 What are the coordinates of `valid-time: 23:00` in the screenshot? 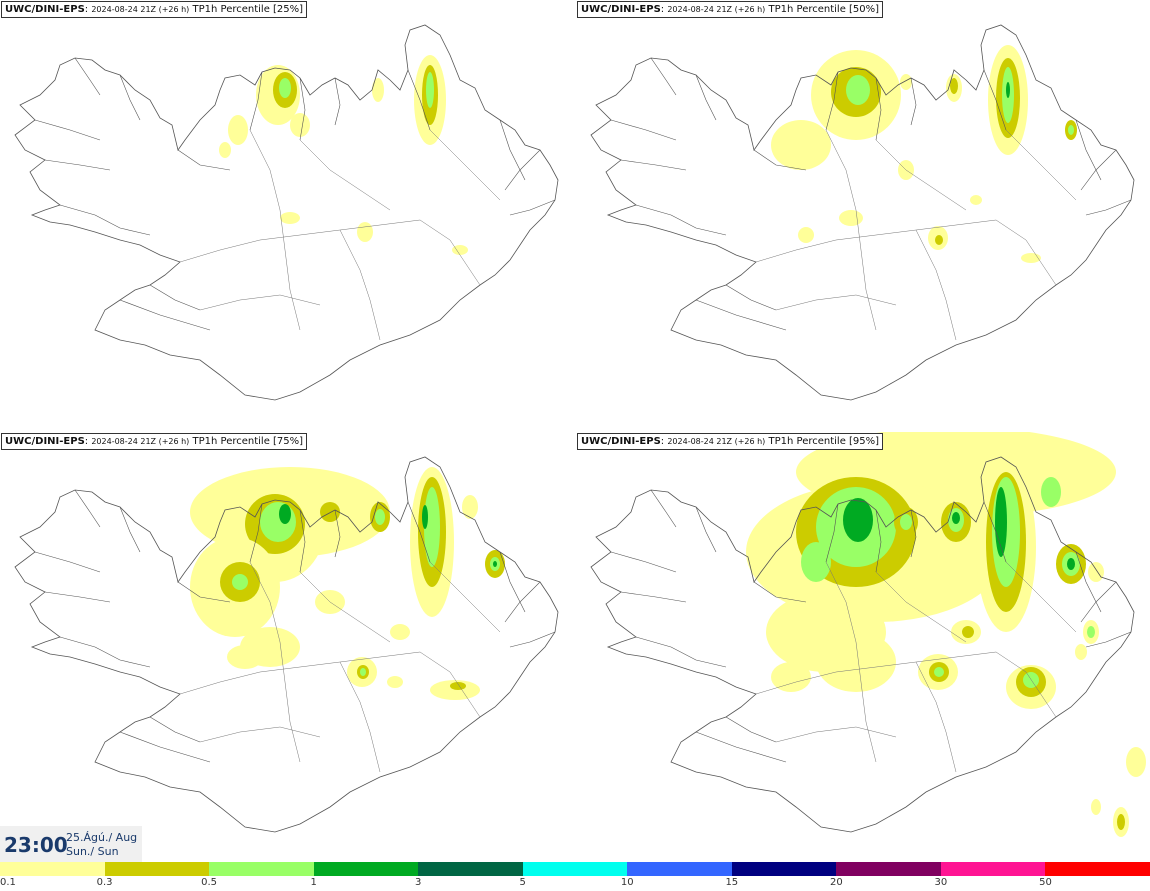 It's located at (36, 845).